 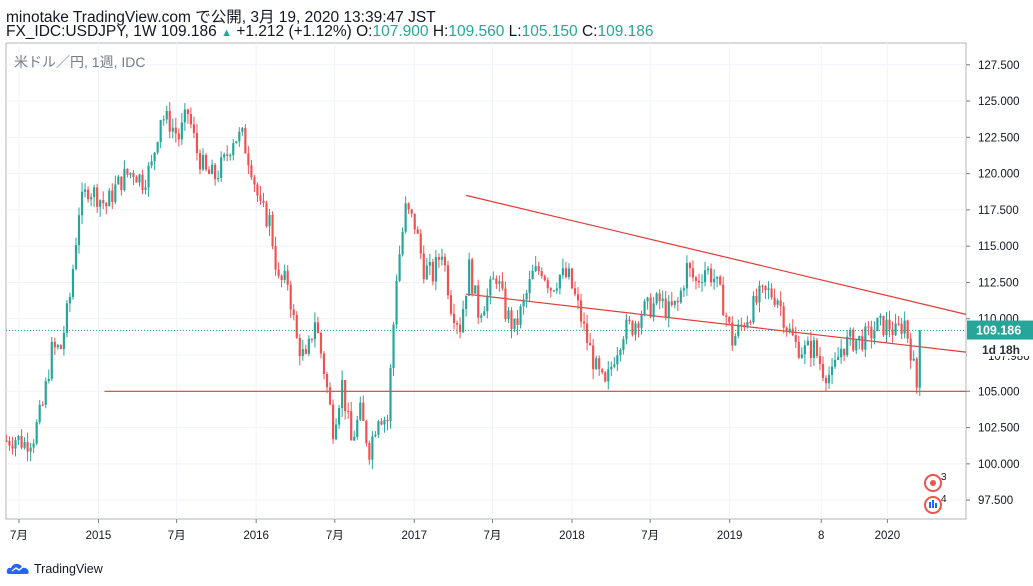 What do you see at coordinates (999, 429) in the screenshot?
I see `y-tick-label: 102.500` at bounding box center [999, 429].